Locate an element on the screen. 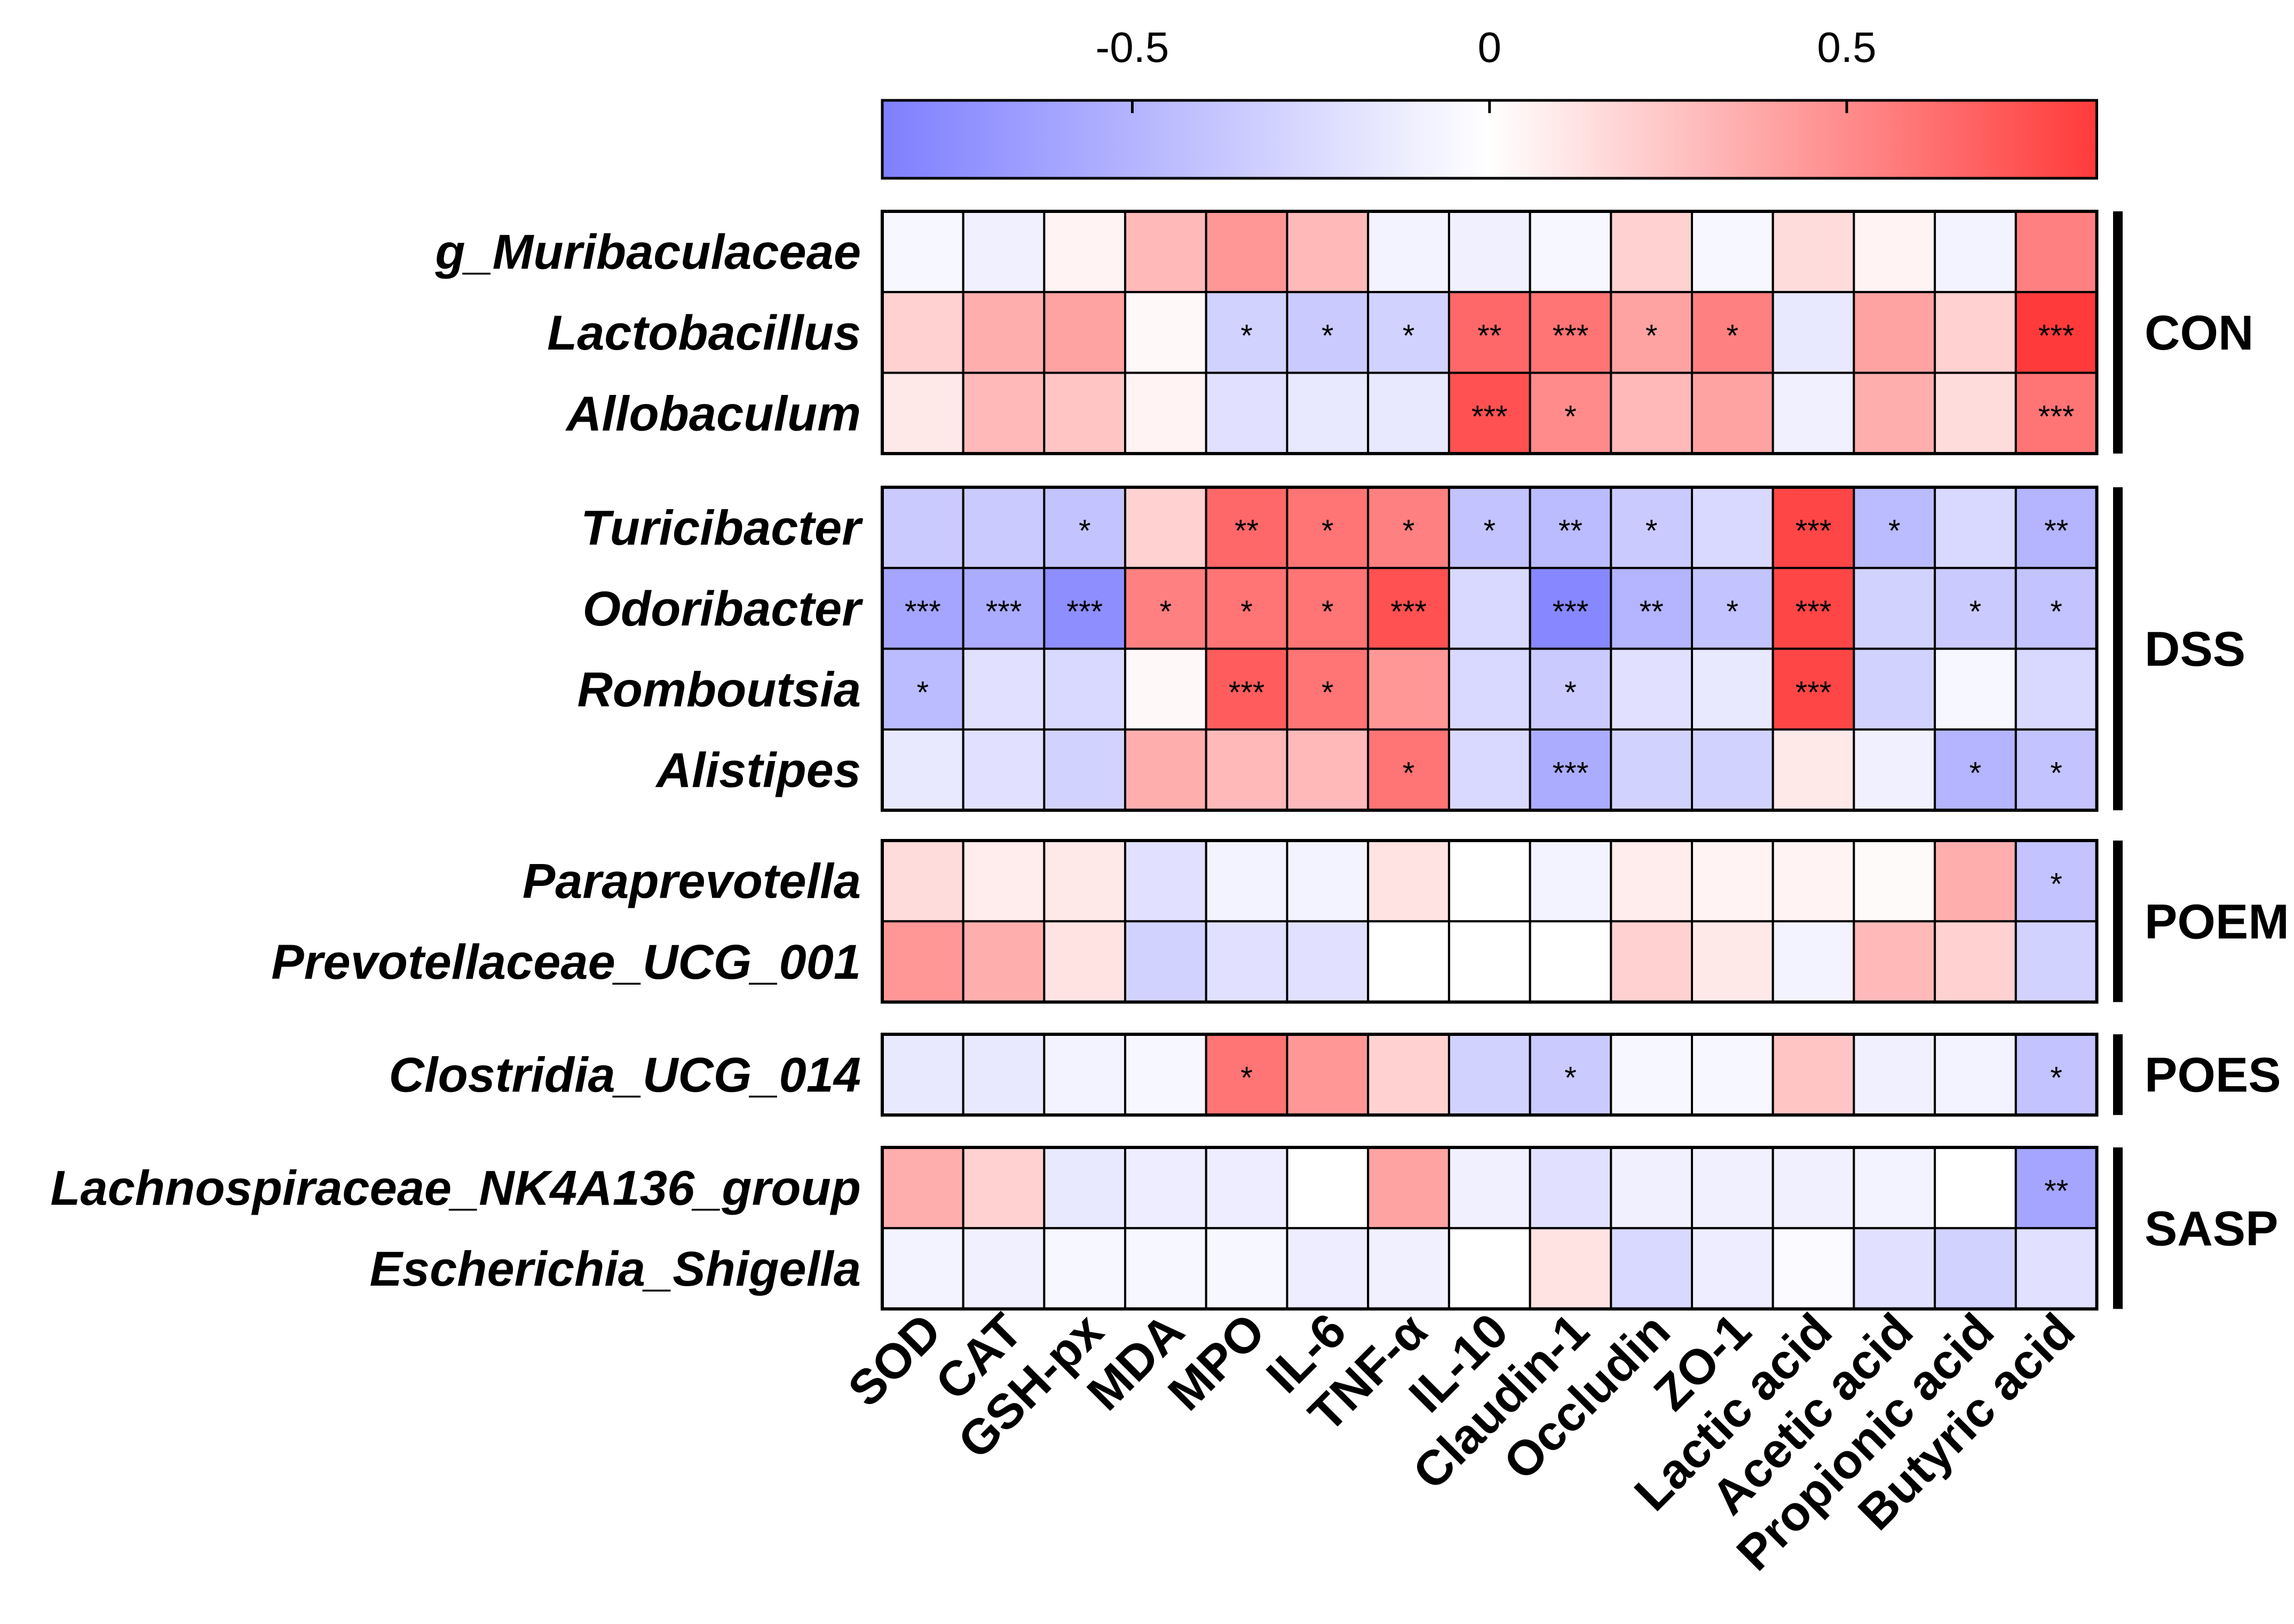 This screenshot has height=1624, width=2294. row-label: Odoribacter is located at coordinates (723, 609).